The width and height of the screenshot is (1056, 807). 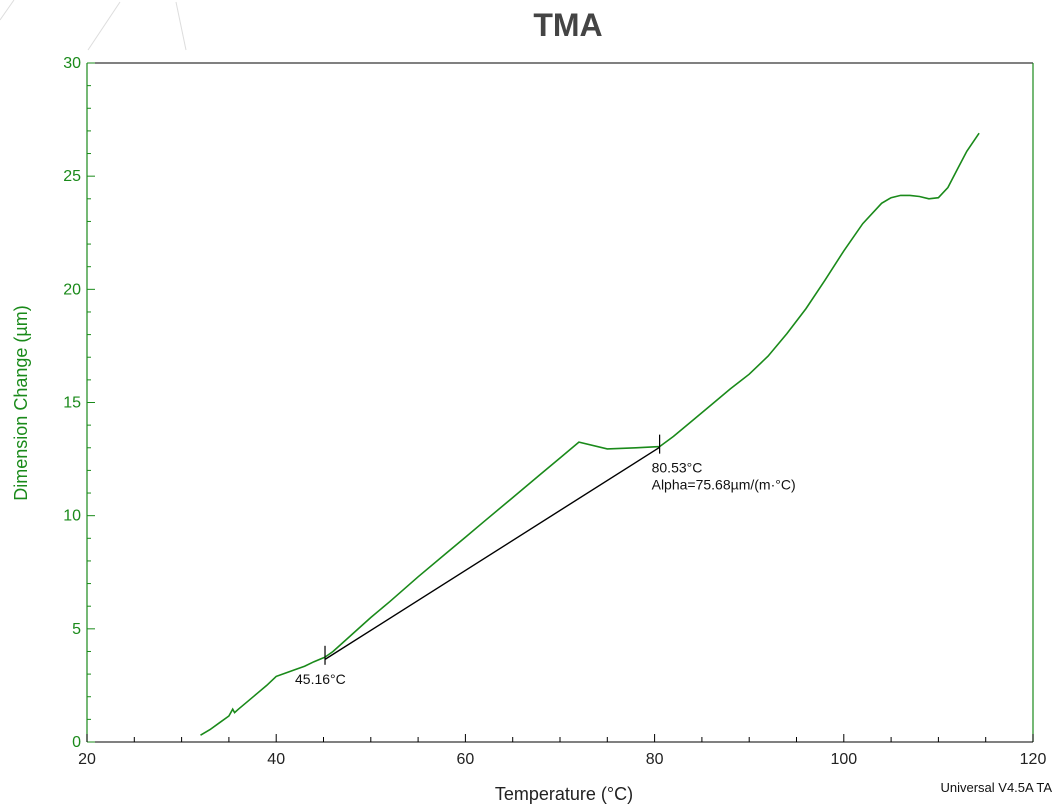 I want to click on x-axis-ticks: 20 40 60 80 100 120, so click(x=562, y=751).